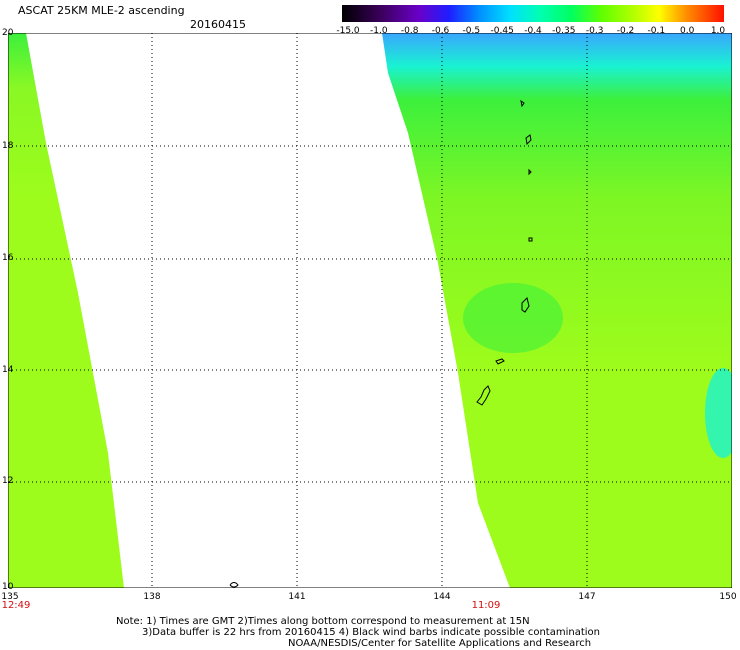 This screenshot has height=650, width=740. I want to click on lat-label: 20, so click(8, 33).